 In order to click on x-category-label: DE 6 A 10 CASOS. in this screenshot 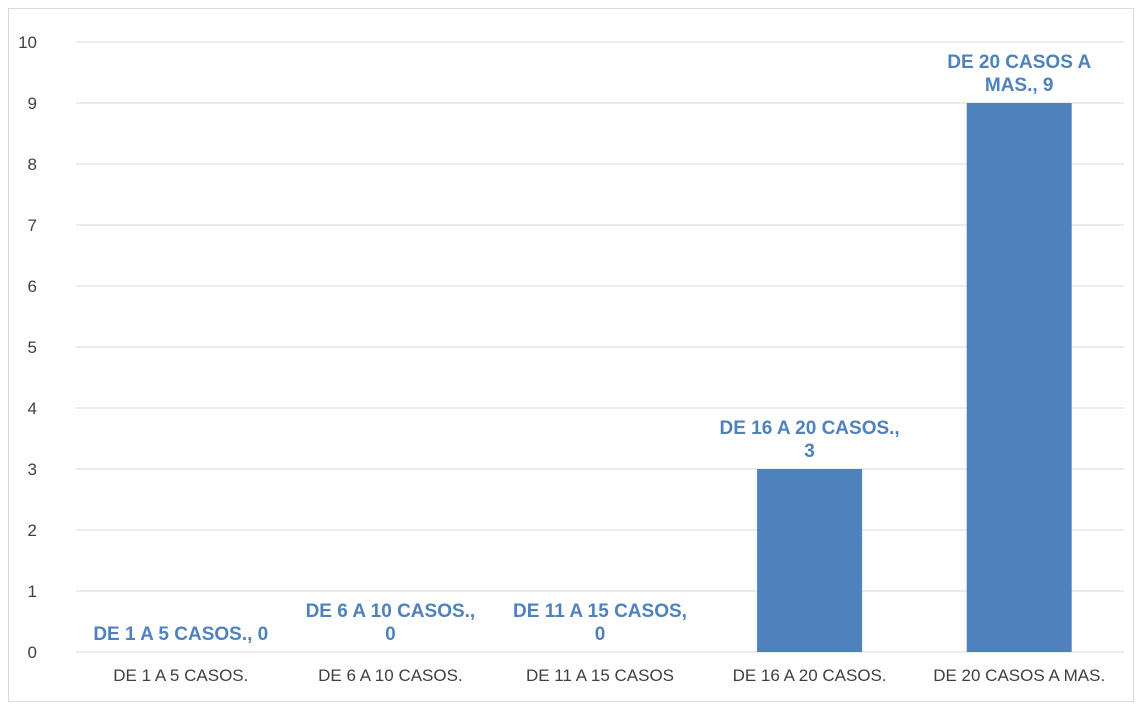, I will do `click(390, 675)`.